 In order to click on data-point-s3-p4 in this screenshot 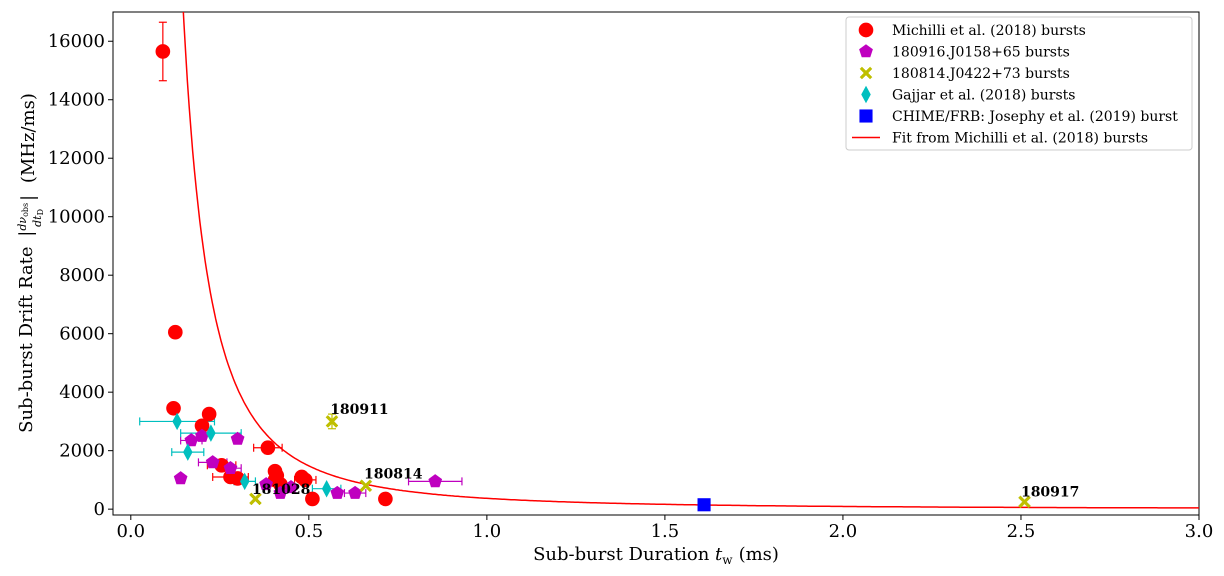, I will do `click(326, 488)`.